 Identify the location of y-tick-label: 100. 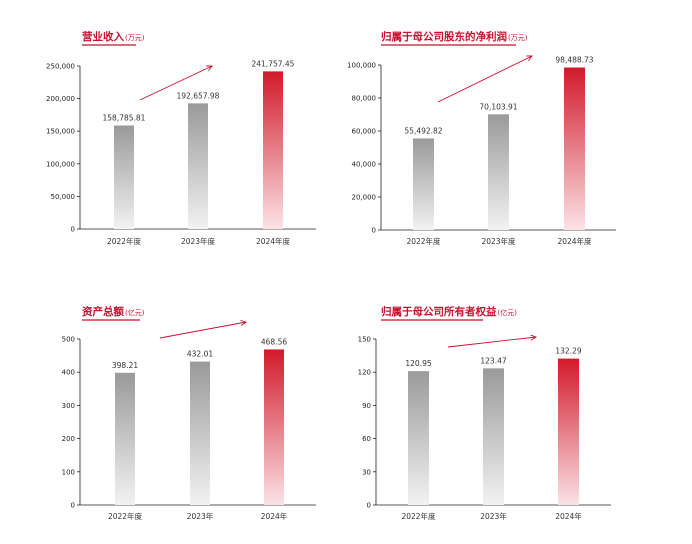
(68, 472).